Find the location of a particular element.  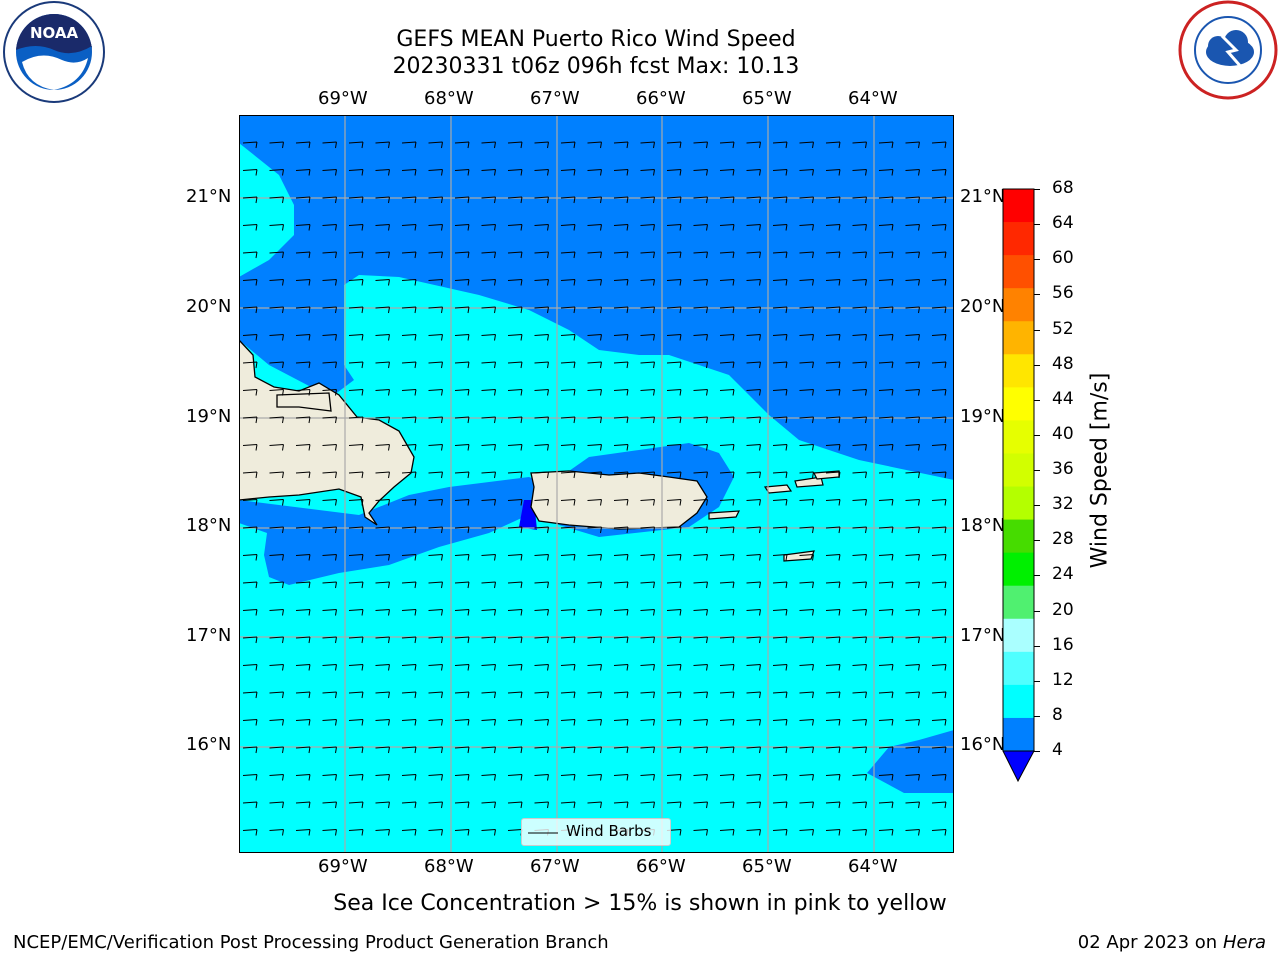

footer-date-text: 02 Apr 2023 on is located at coordinates (1150, 942).